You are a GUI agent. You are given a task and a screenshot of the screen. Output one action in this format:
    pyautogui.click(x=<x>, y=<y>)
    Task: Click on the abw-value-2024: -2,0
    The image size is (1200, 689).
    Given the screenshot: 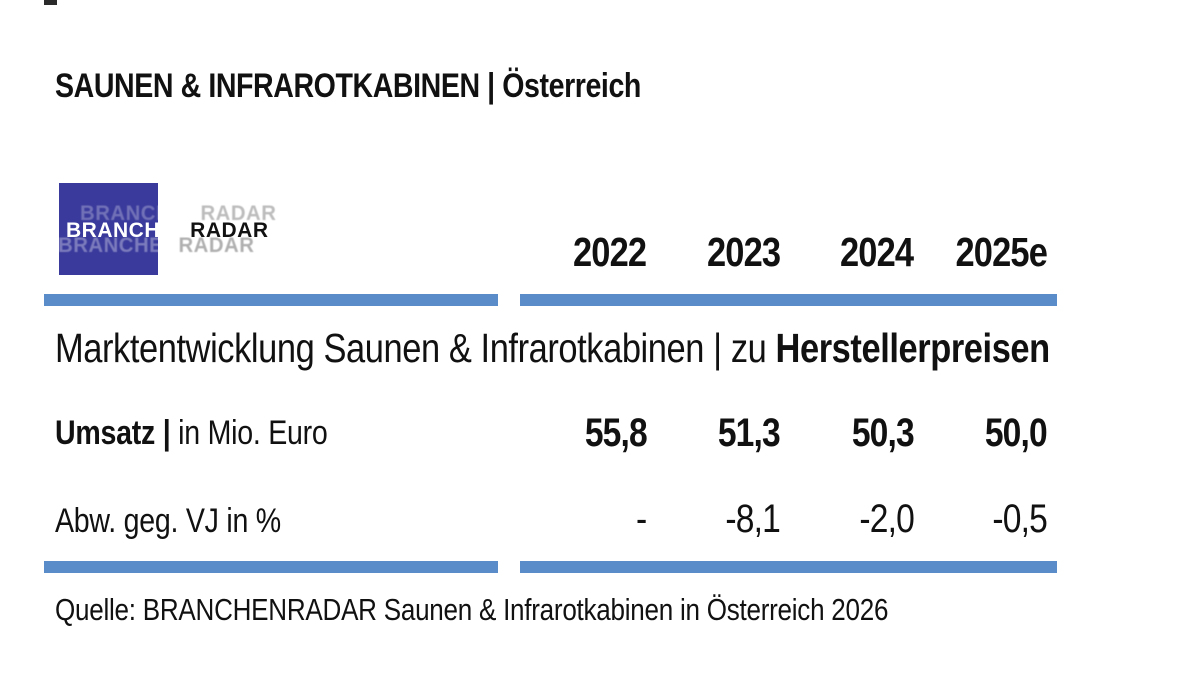 What is the action you would take?
    pyautogui.click(x=886, y=519)
    